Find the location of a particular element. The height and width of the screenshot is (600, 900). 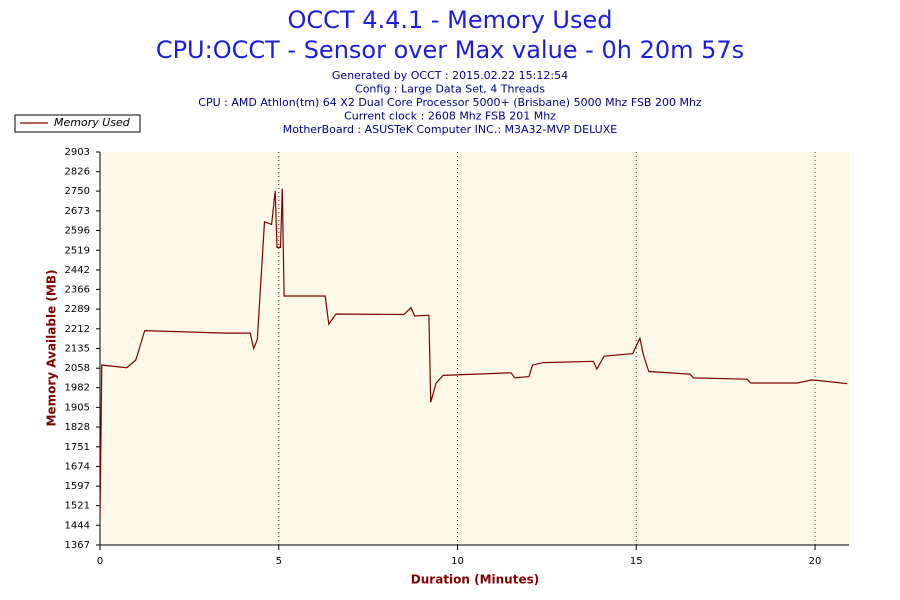

y-tick-label: 2366 is located at coordinates (77, 289).